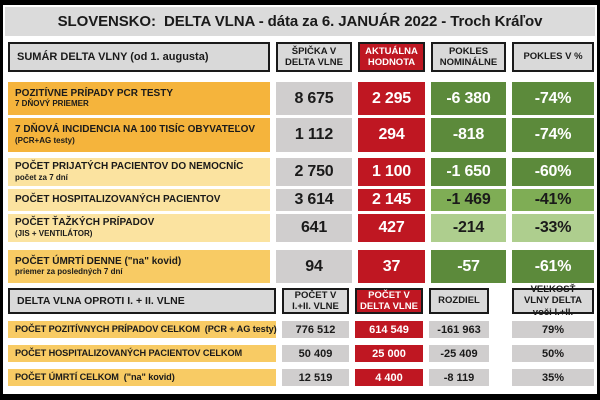  Describe the element at coordinates (459, 329) in the screenshot. I see `value-cell: -161 963` at that location.